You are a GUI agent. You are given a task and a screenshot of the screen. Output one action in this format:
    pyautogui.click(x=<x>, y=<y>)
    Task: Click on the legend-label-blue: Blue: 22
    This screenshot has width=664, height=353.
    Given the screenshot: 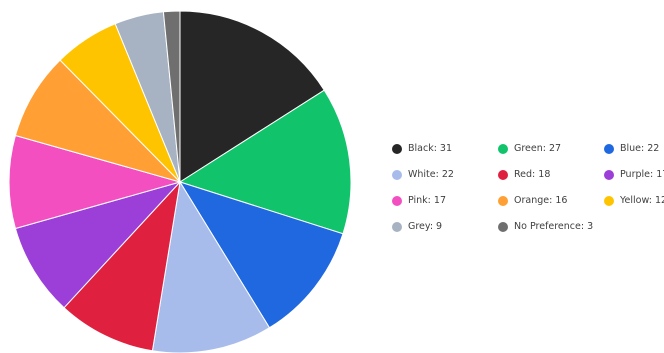 What is the action you would take?
    pyautogui.click(x=640, y=148)
    